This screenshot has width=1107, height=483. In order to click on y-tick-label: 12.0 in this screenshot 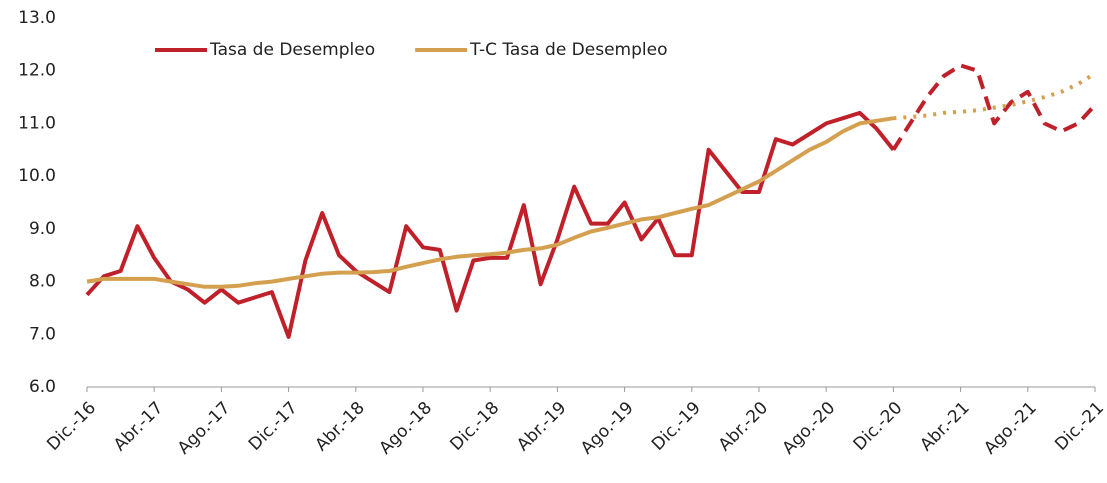, I will do `click(37, 71)`.